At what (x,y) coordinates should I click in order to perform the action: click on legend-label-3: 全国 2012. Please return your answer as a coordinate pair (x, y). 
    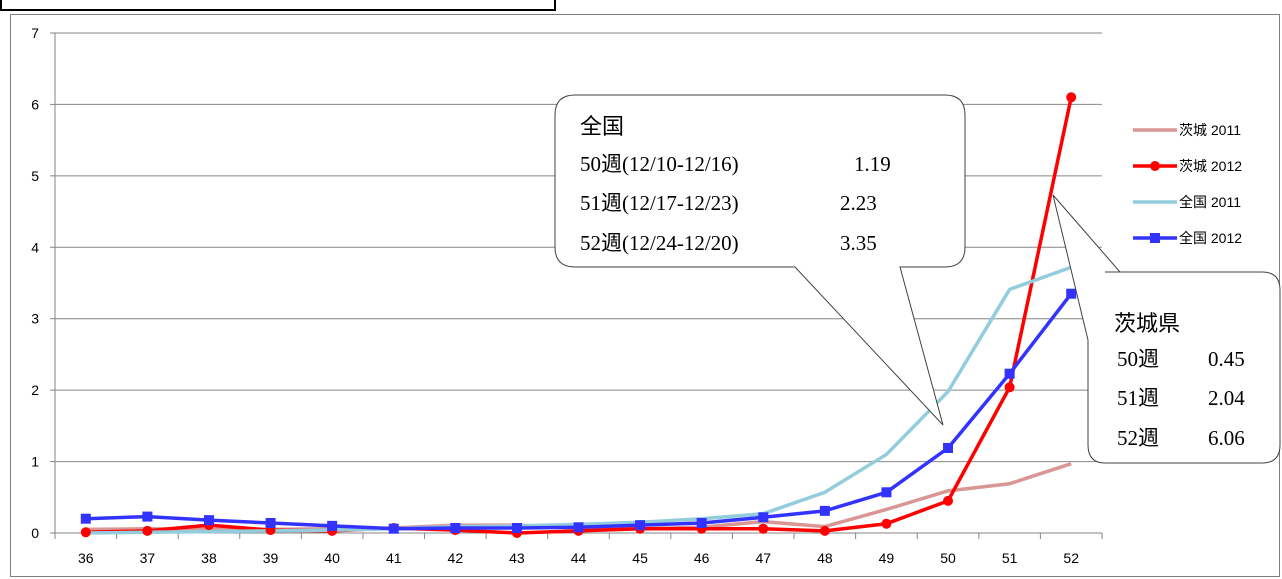
    Looking at the image, I should click on (1210, 238).